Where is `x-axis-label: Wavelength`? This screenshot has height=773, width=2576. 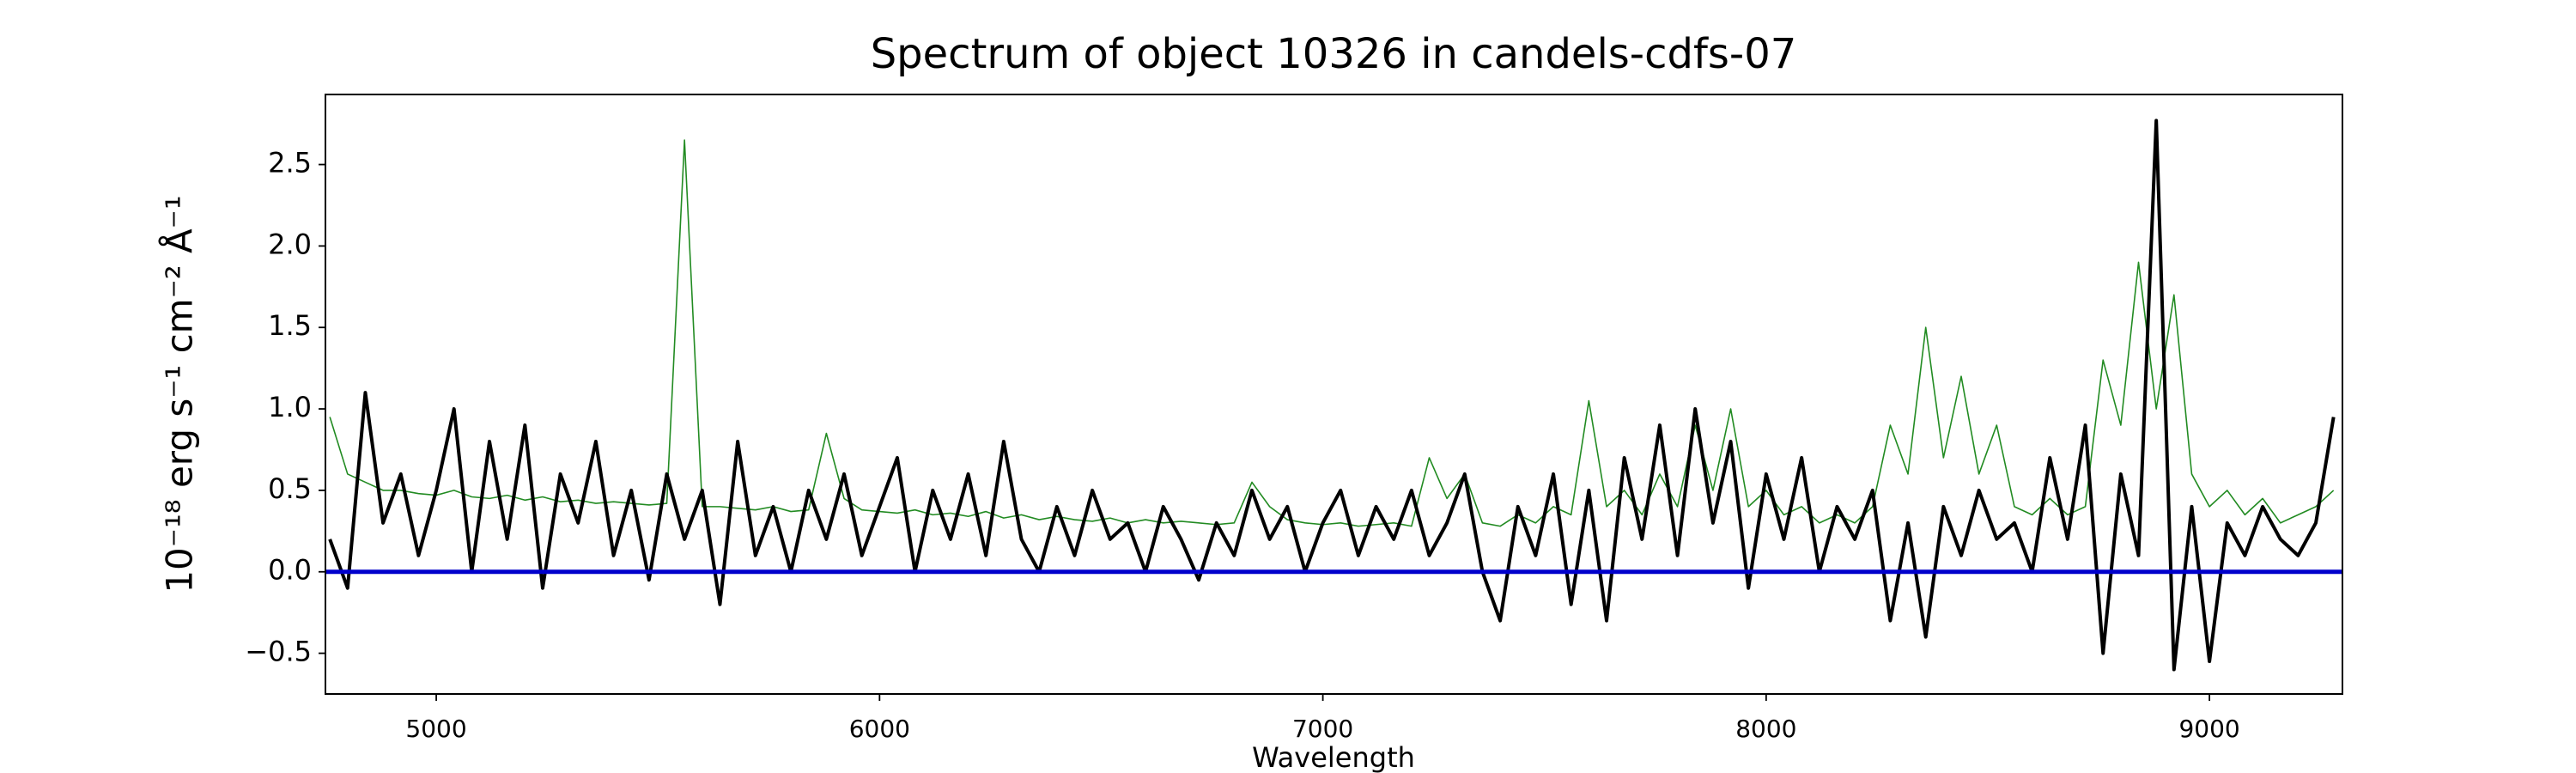 x-axis-label: Wavelength is located at coordinates (1334, 757).